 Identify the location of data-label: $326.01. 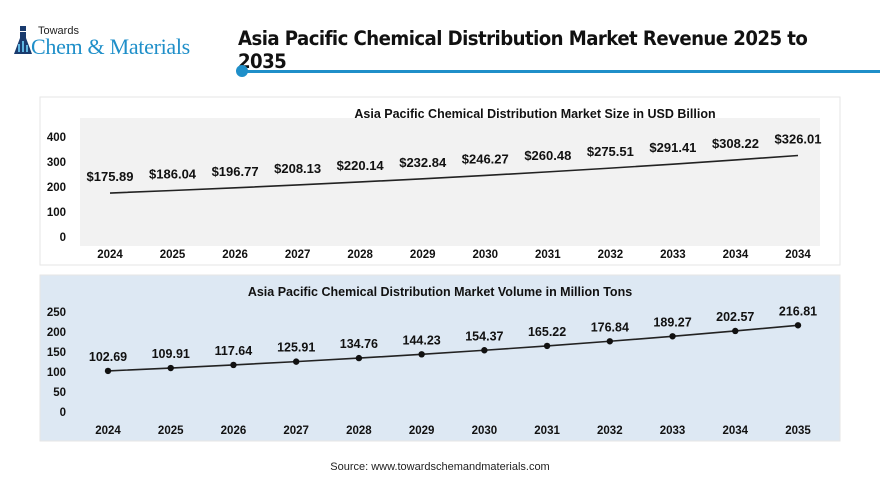
(798, 138).